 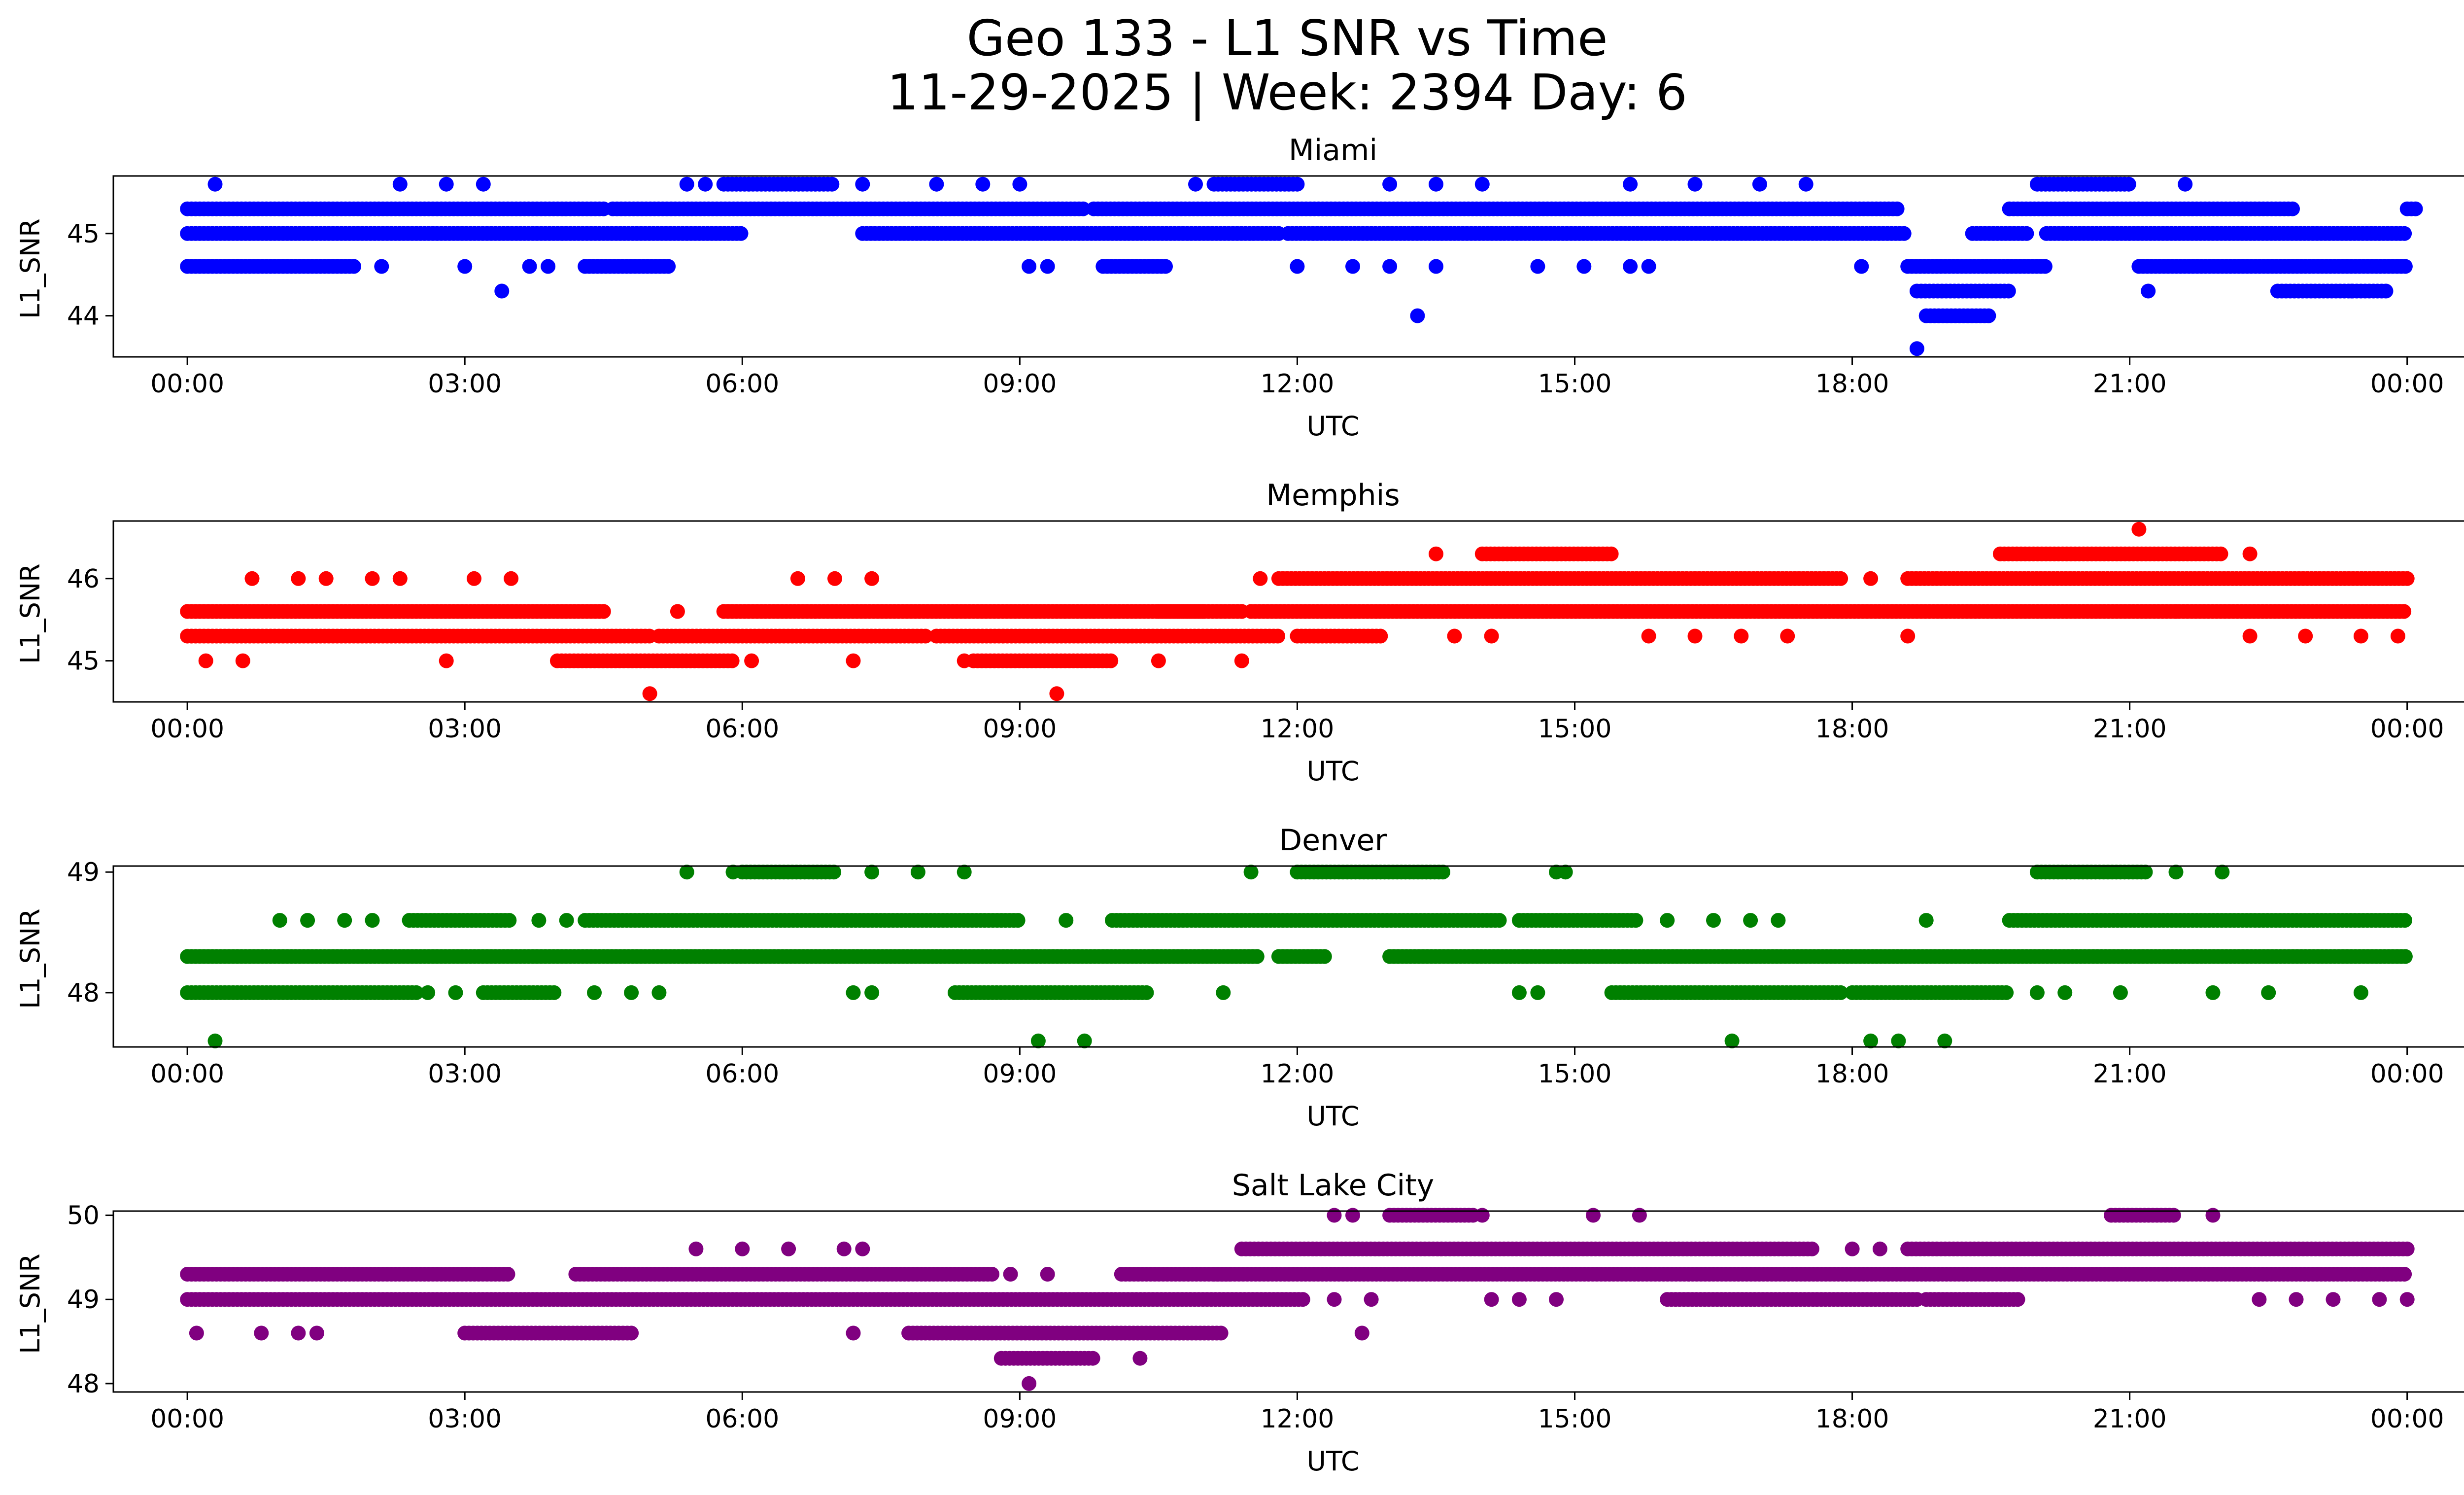 I want to click on y-axis-label: L1_SNR, so click(x=30, y=958).